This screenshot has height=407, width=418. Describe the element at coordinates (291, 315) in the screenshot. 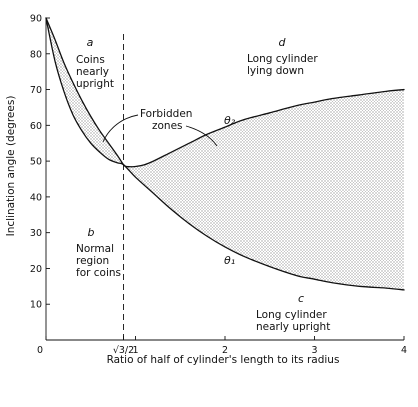

I see `region-c-line-1: Long cylinder` at that location.